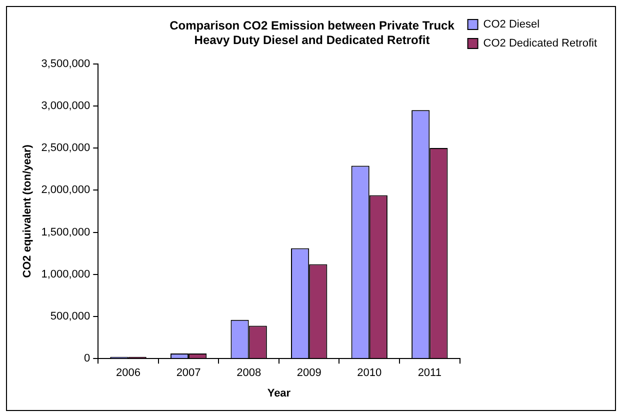 The width and height of the screenshot is (622, 417). What do you see at coordinates (65, 190) in the screenshot?
I see `y-tick-label: 2,000,000` at bounding box center [65, 190].